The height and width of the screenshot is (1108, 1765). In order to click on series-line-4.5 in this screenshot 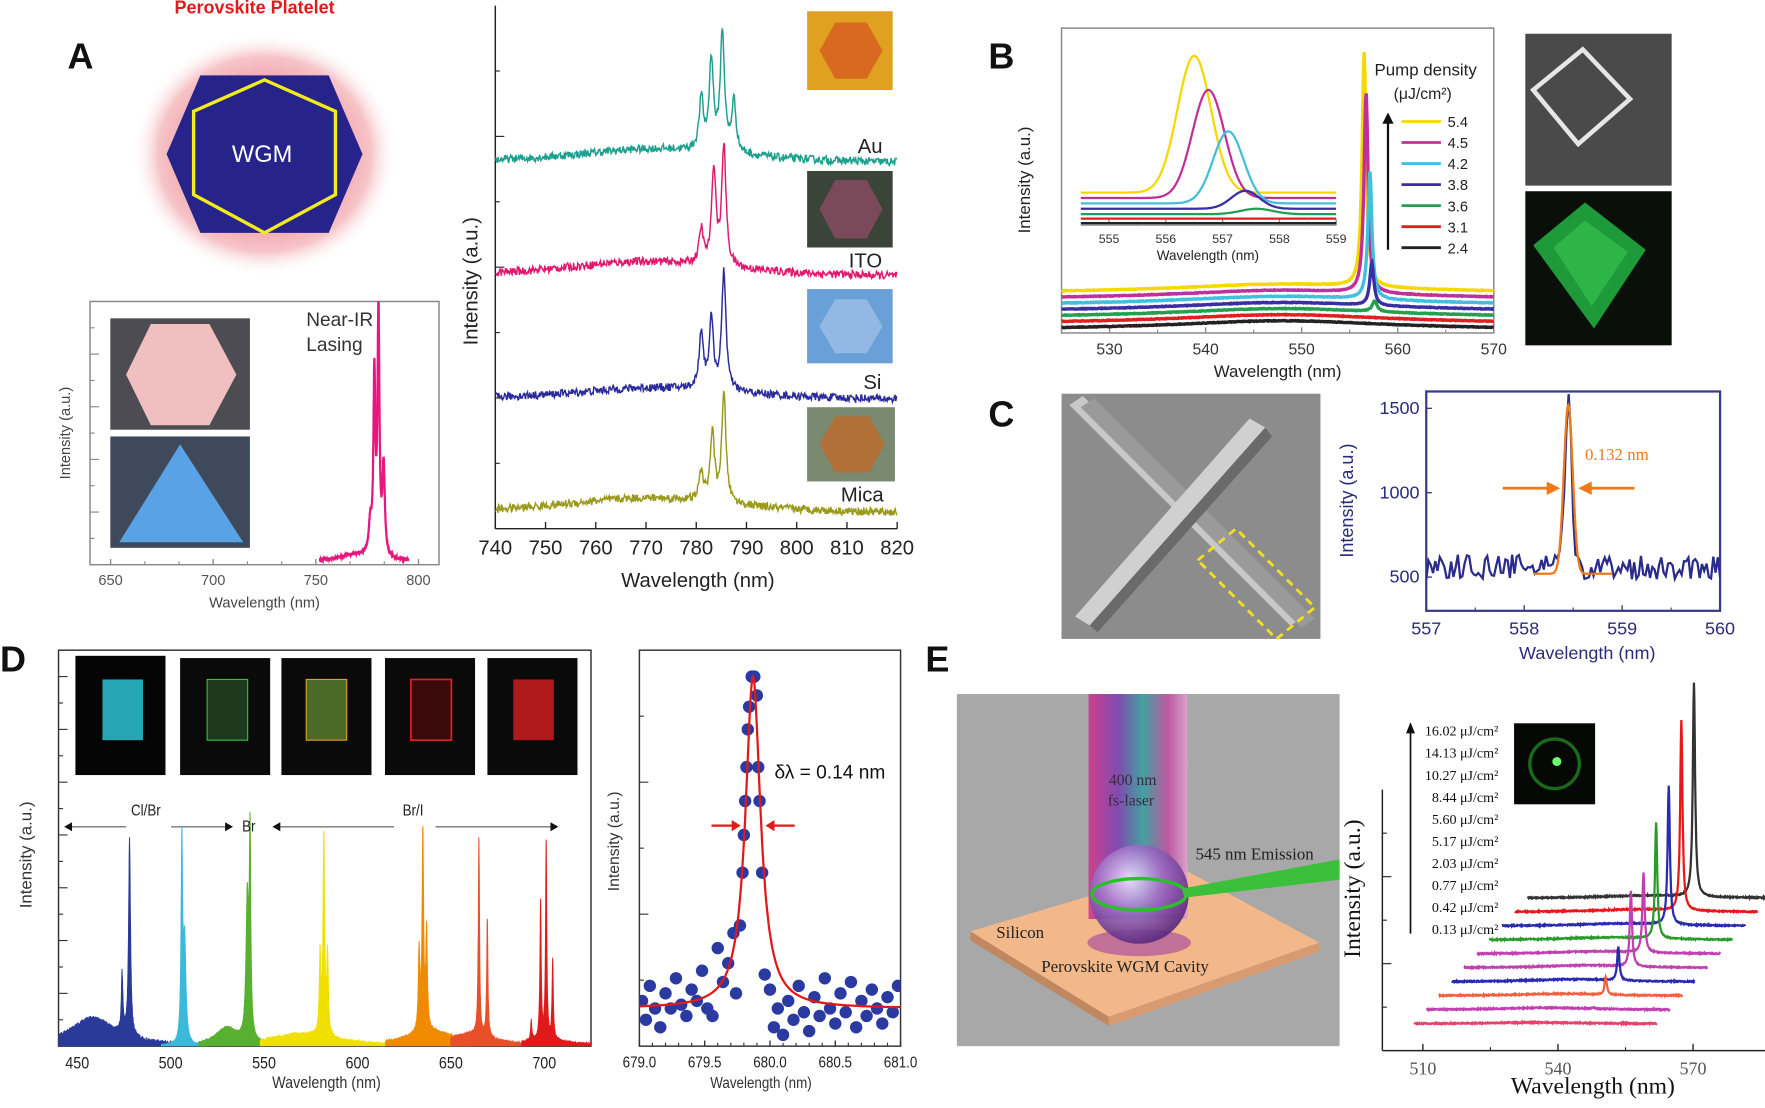, I will do `click(1277, 196)`.